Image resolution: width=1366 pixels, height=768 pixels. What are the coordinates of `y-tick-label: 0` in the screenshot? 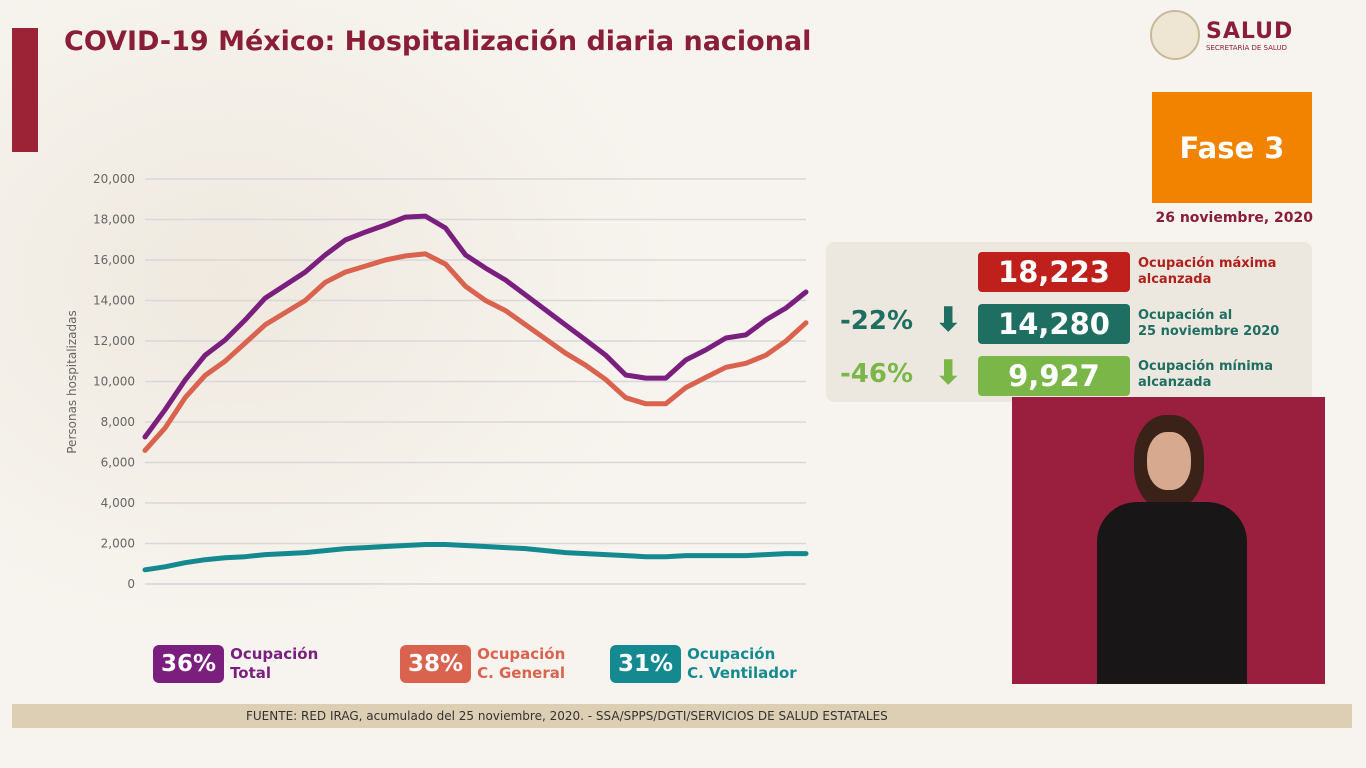 It's located at (131, 584).